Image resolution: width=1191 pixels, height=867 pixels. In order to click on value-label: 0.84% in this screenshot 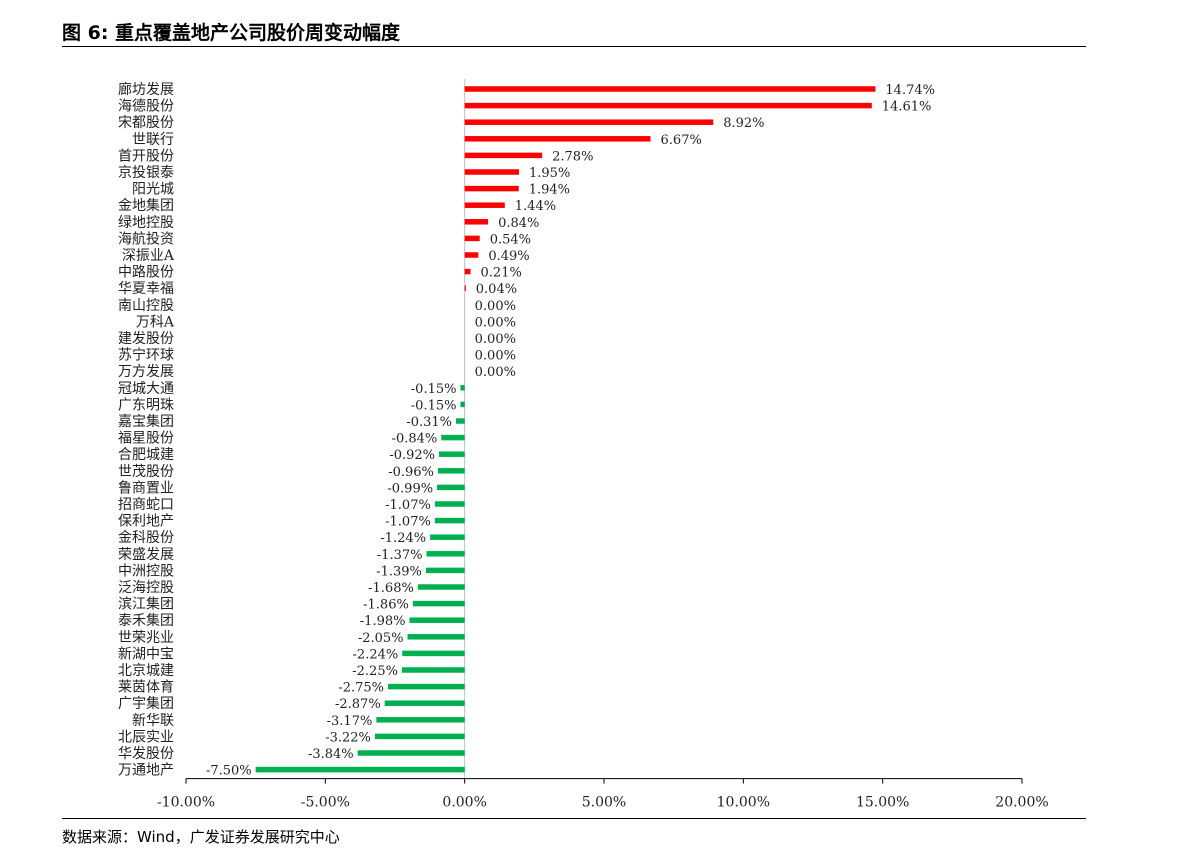, I will do `click(518, 223)`.